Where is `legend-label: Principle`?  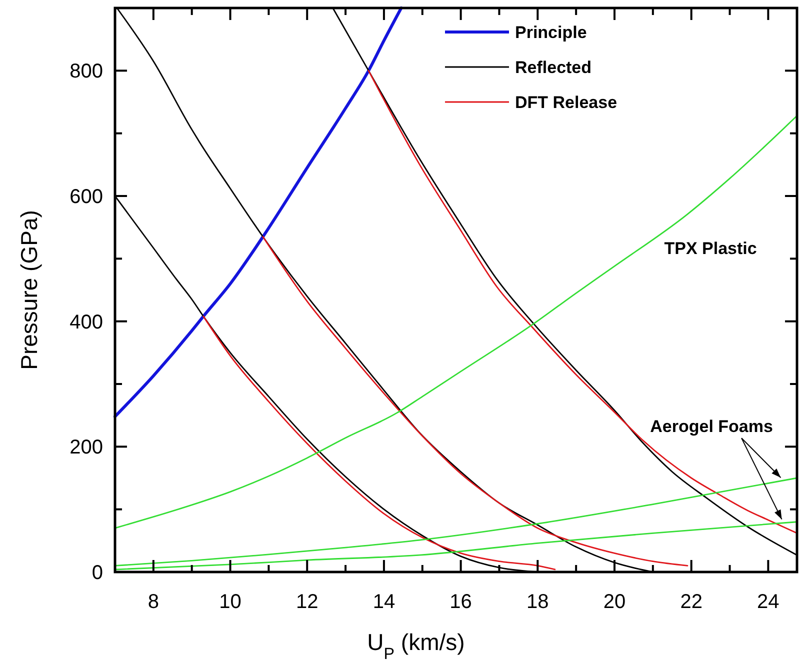
legend-label: Principle is located at coordinates (551, 32).